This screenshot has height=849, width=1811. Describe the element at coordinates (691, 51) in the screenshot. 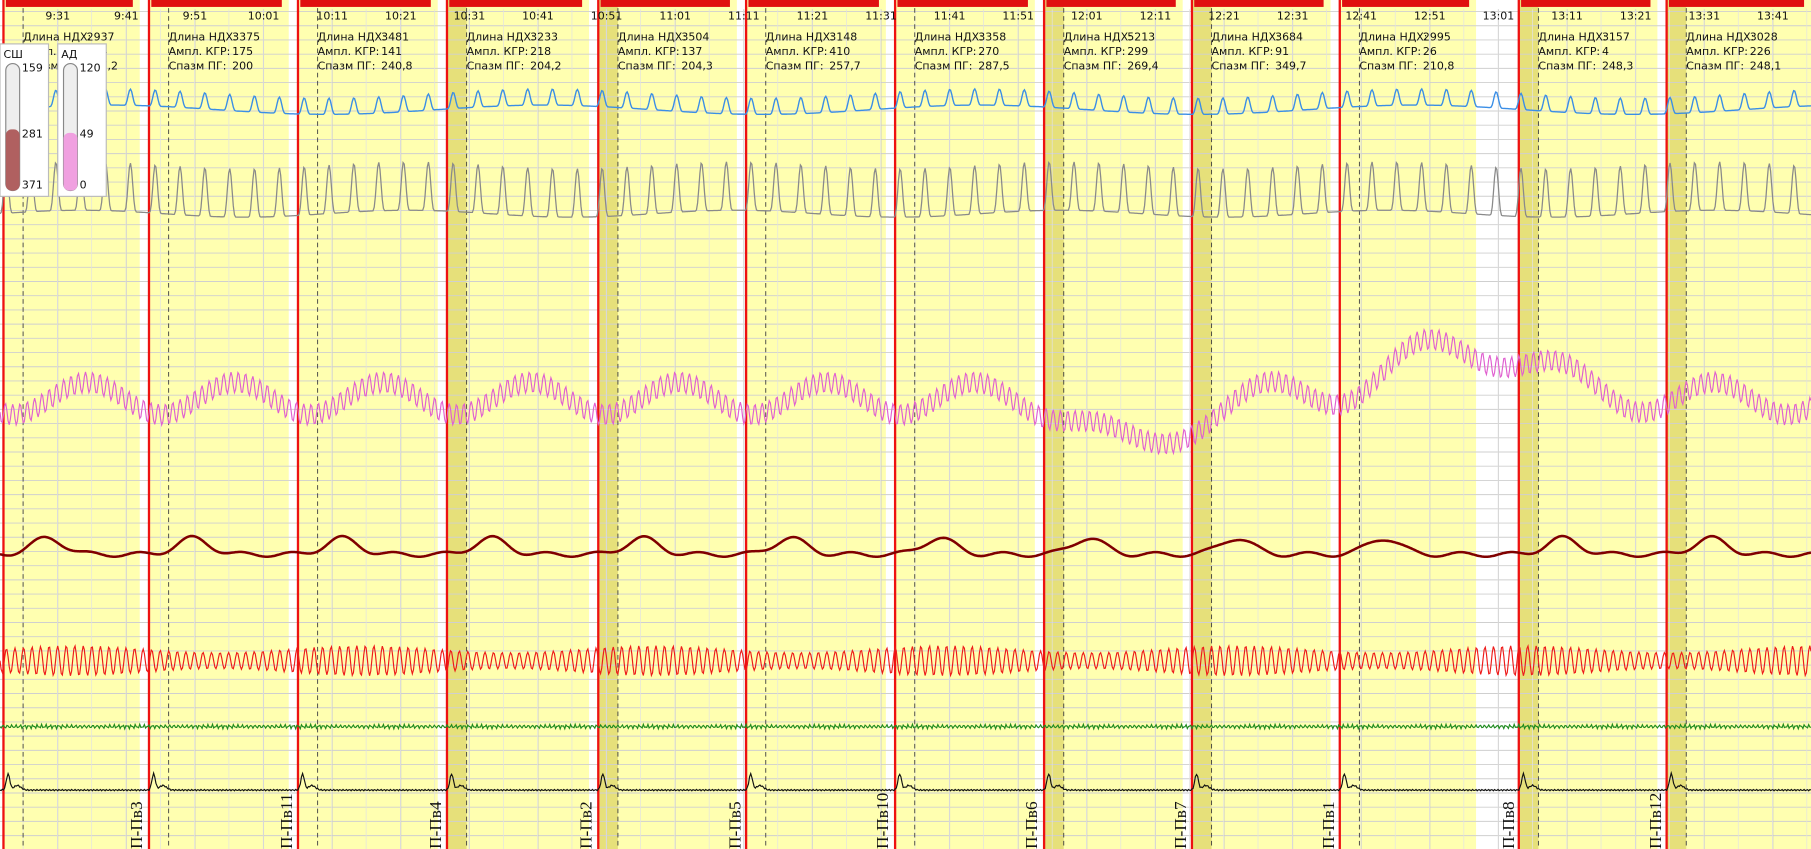

I see `stat-value: 137` at that location.